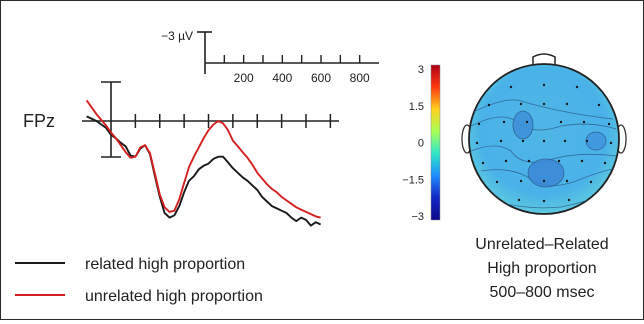  I want to click on head-outline, so click(544, 139).